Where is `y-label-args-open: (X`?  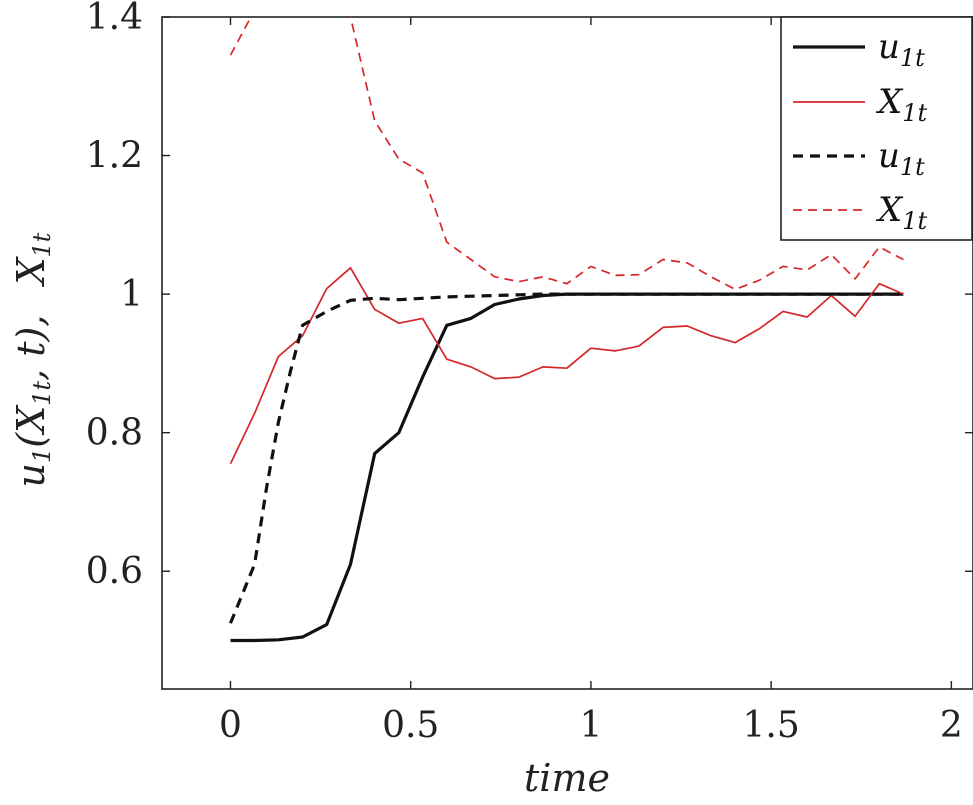
y-label-args-open: (X is located at coordinates (31, 426).